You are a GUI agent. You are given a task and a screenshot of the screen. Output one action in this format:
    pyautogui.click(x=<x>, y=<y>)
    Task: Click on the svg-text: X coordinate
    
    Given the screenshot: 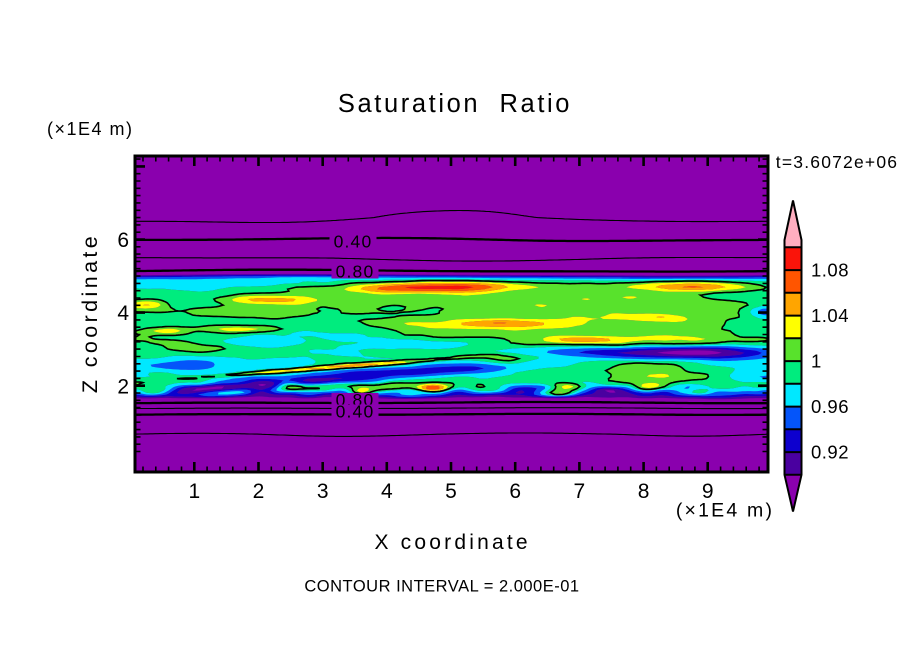 What is the action you would take?
    pyautogui.click(x=452, y=542)
    